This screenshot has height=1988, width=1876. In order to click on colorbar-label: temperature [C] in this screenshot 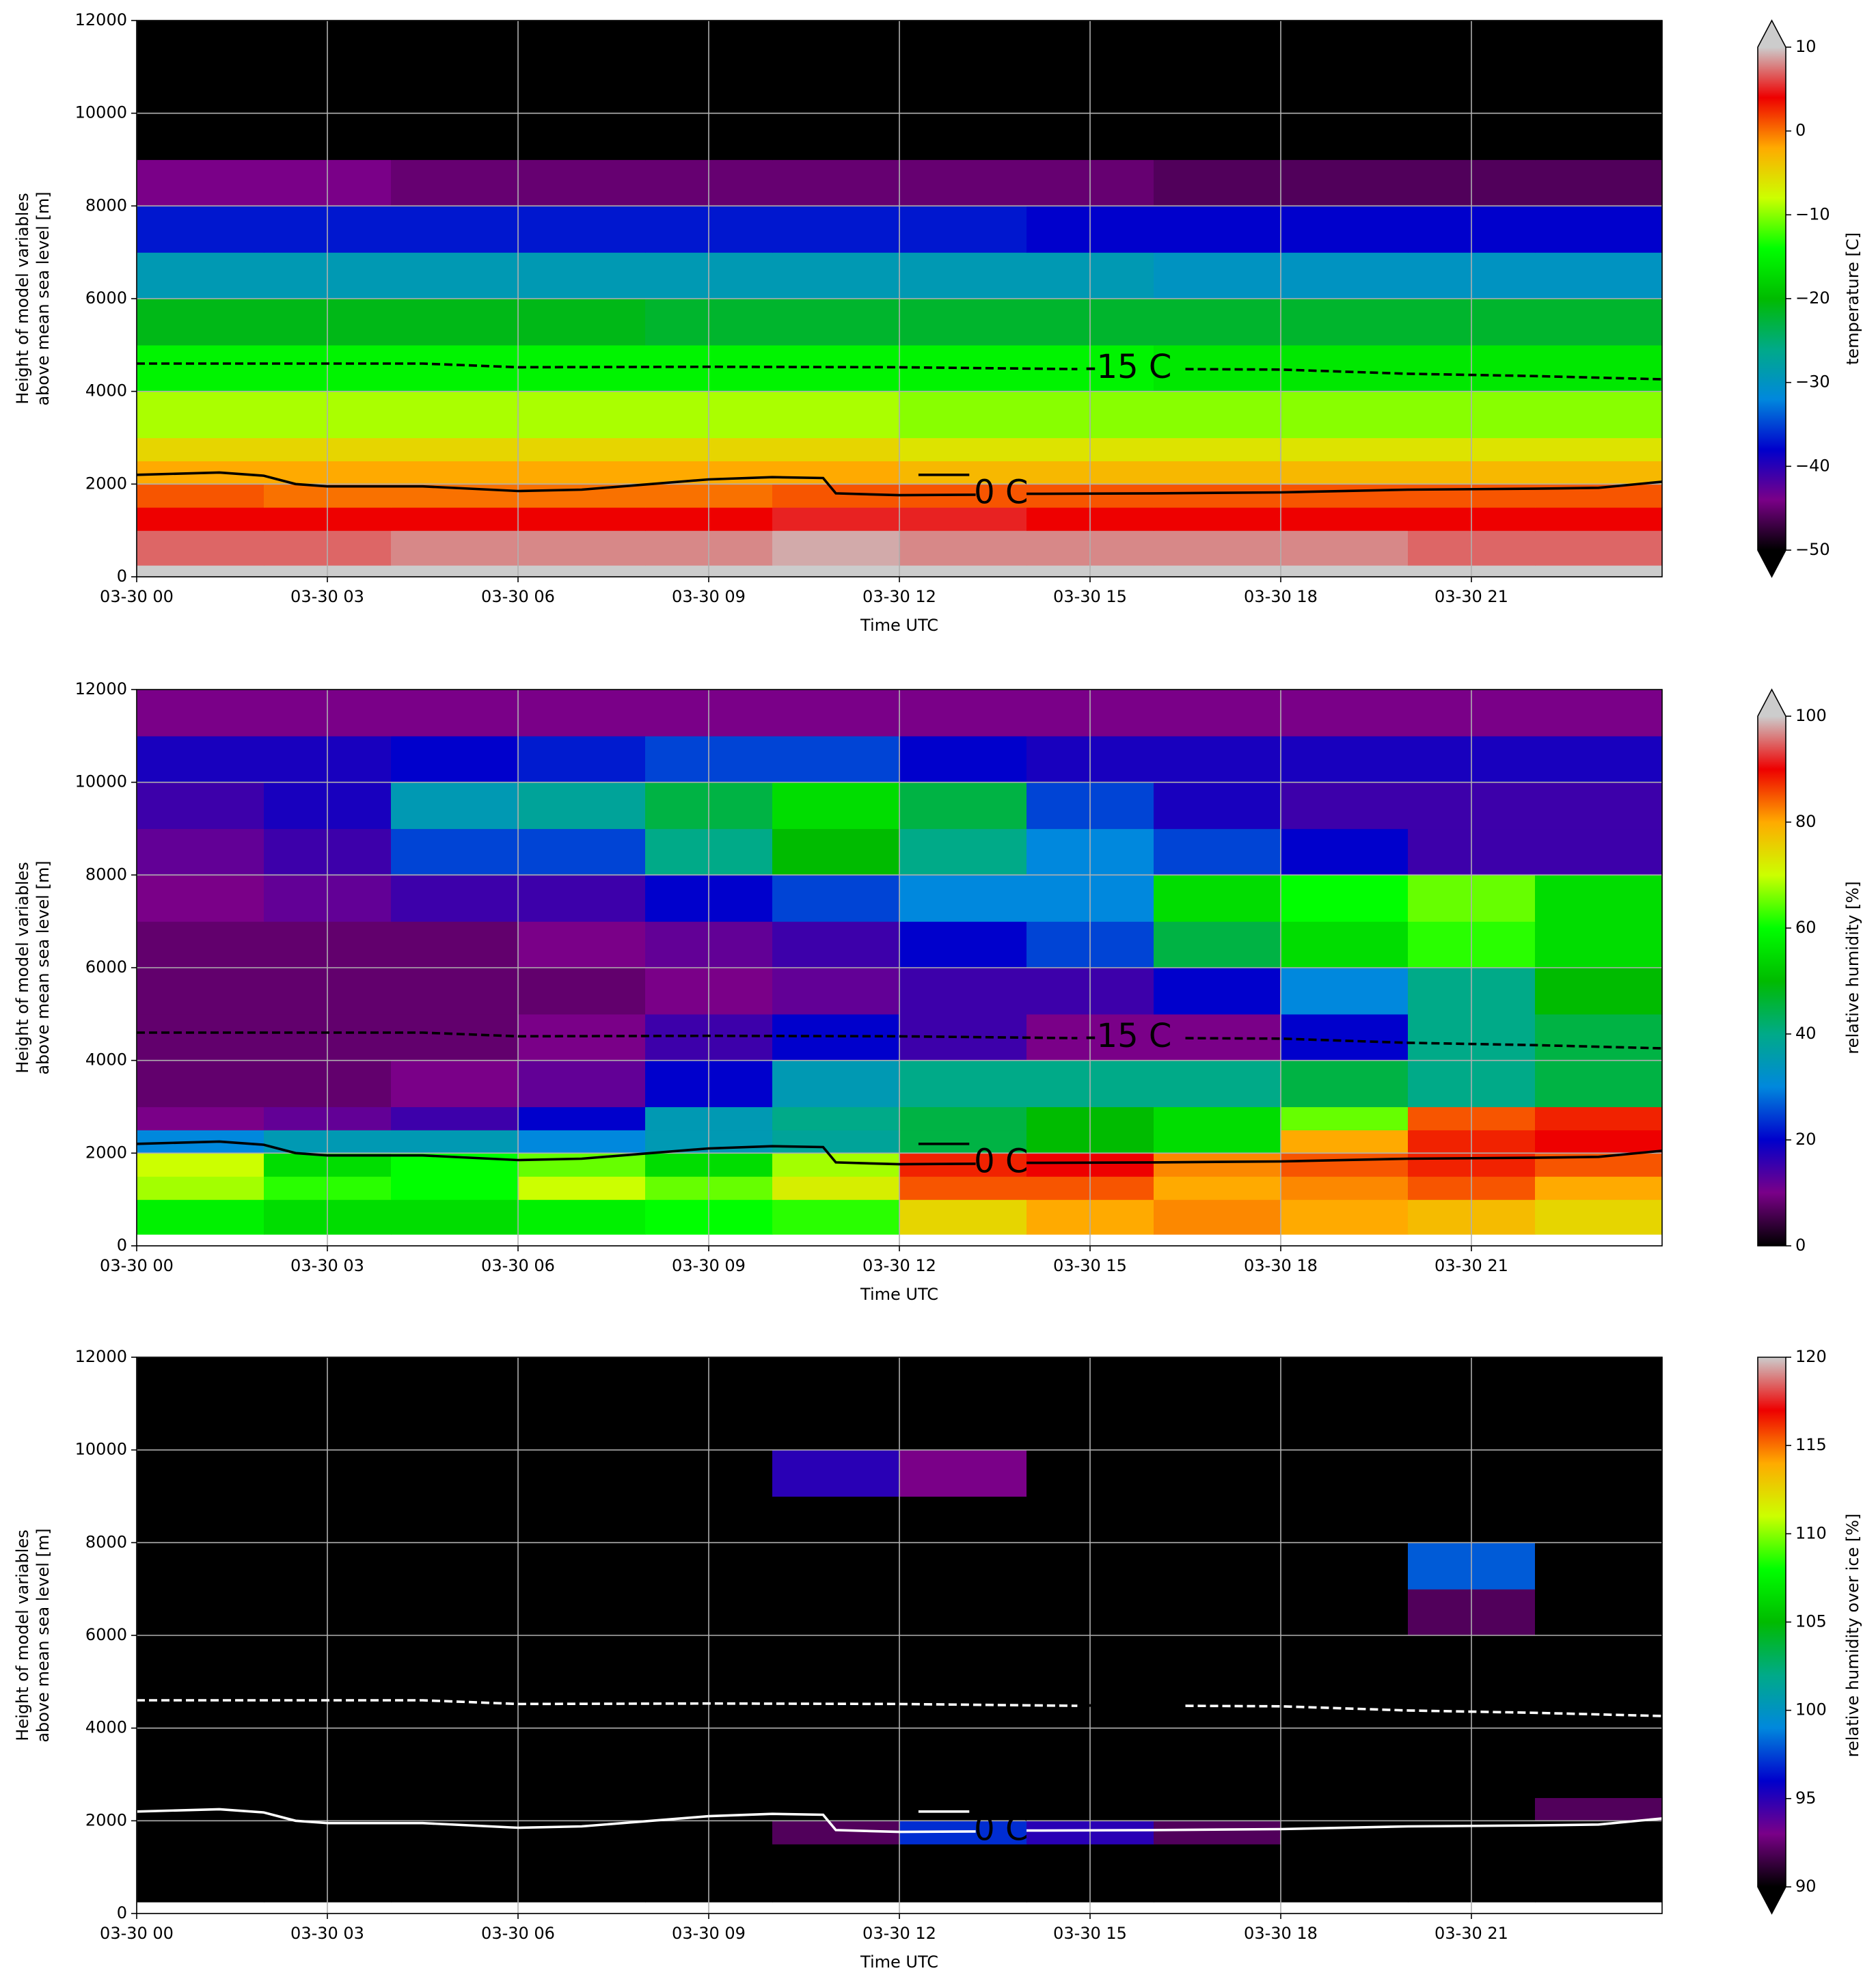, I will do `click(1852, 298)`.